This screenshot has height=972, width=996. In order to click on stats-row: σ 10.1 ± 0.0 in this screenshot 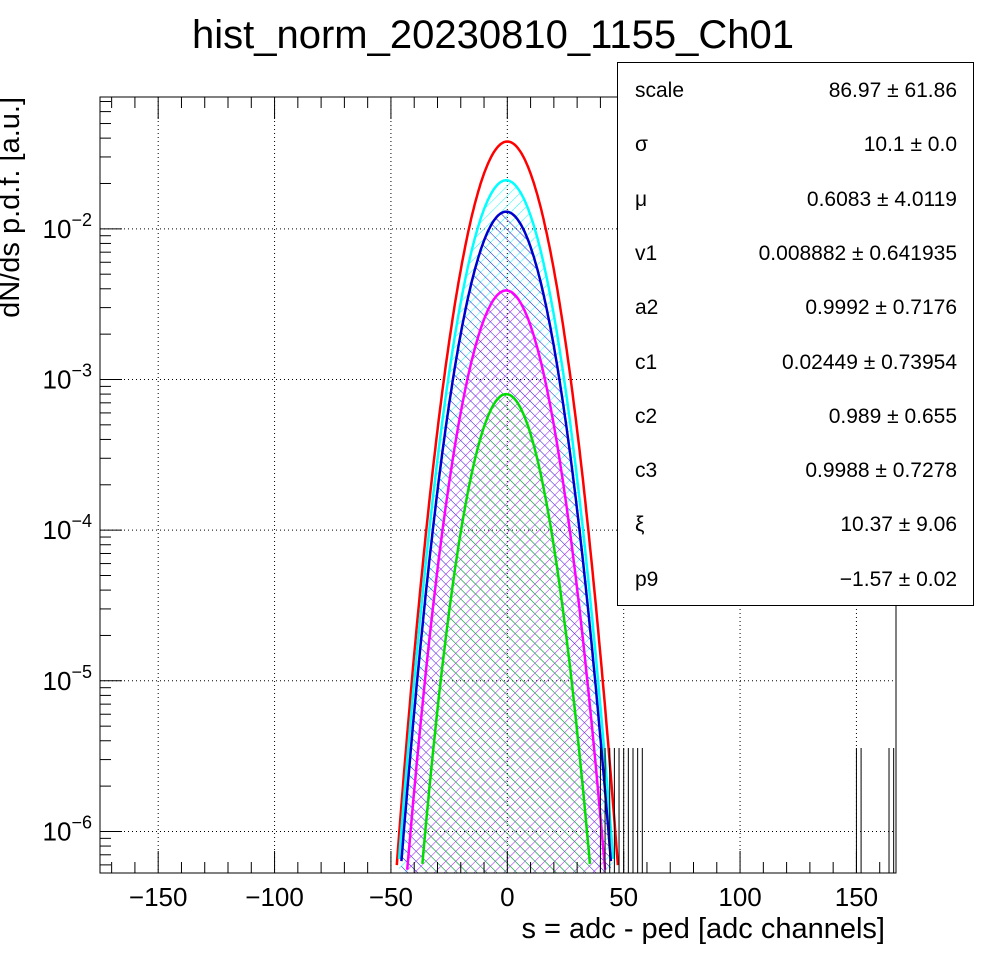, I will do `click(795, 144)`.